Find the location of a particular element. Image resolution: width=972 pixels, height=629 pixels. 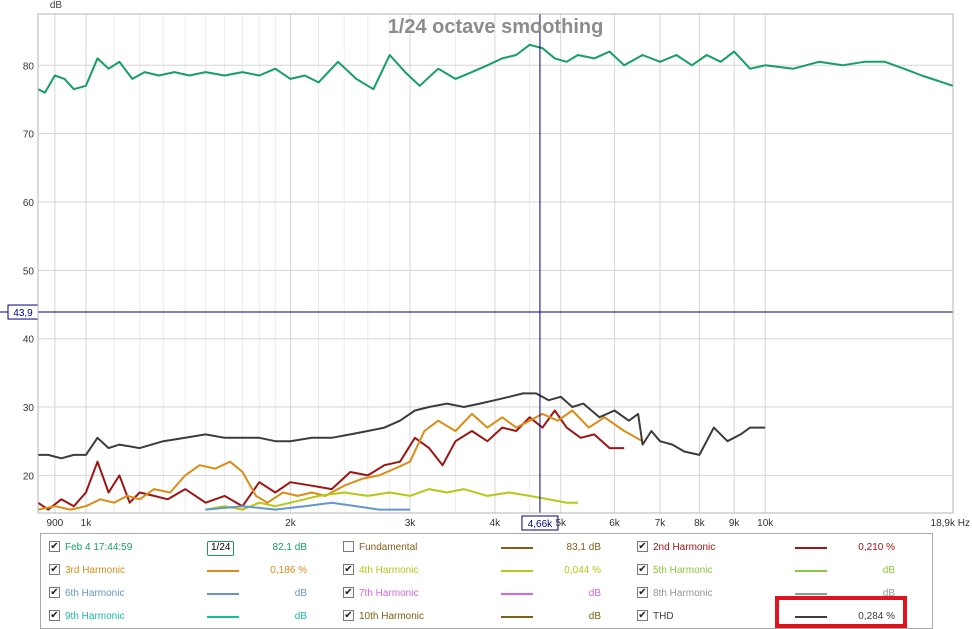

x-tick-label: 9k is located at coordinates (735, 523).